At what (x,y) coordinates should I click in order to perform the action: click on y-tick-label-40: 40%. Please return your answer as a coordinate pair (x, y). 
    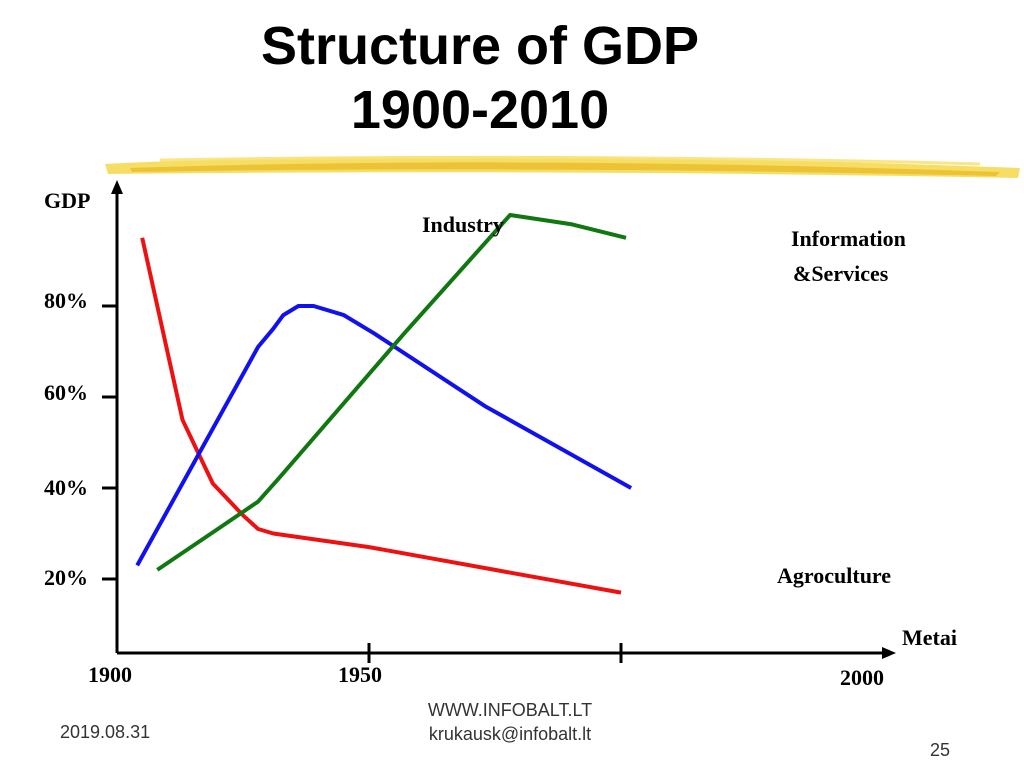
    Looking at the image, I should click on (66, 487).